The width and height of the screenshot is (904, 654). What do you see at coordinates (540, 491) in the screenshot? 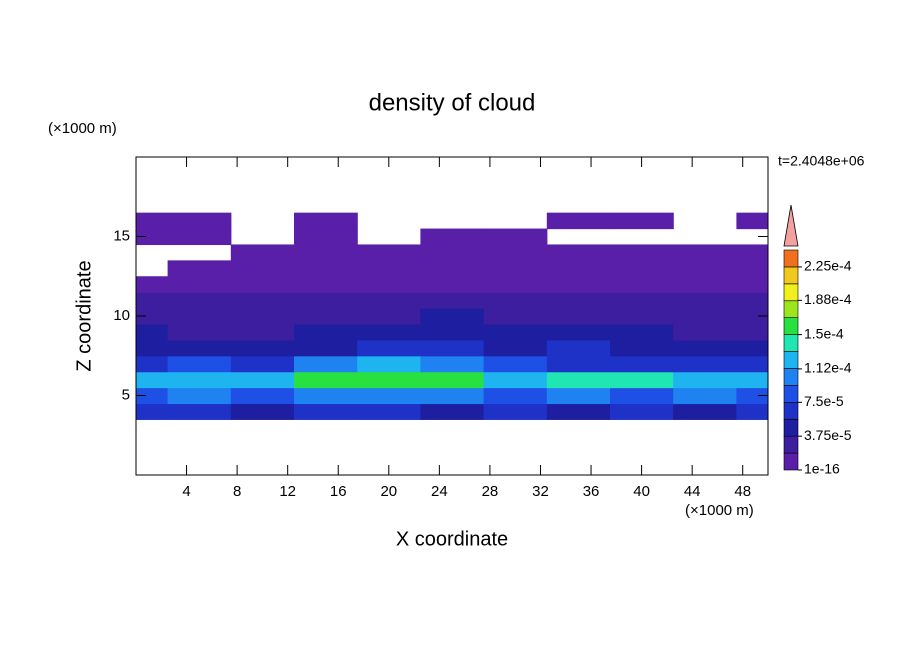
I see `x-tick-label: 32` at bounding box center [540, 491].